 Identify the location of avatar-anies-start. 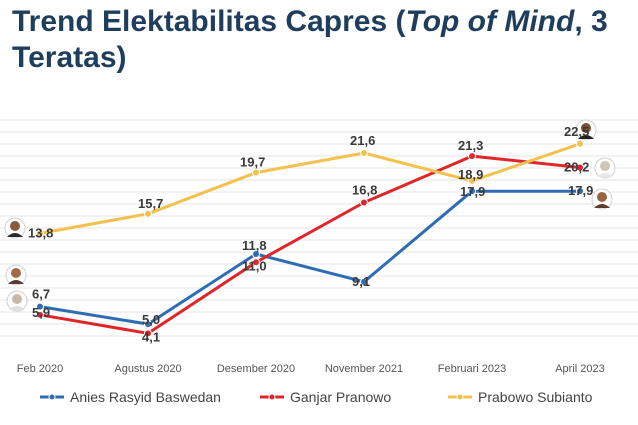
(16, 275).